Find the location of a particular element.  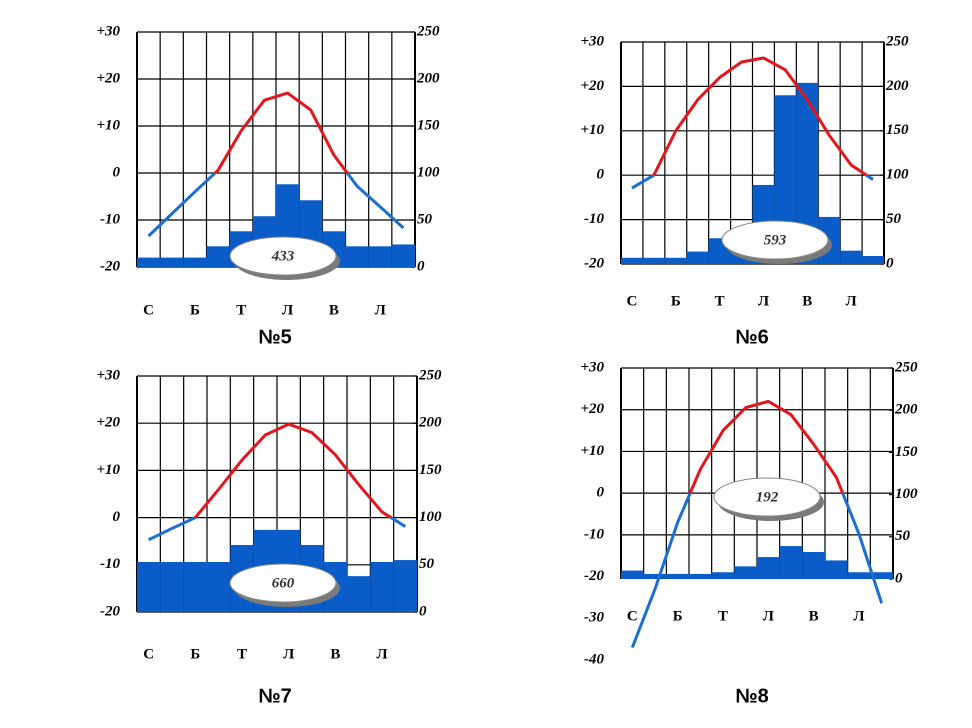

annotation: 593 is located at coordinates (775, 240).